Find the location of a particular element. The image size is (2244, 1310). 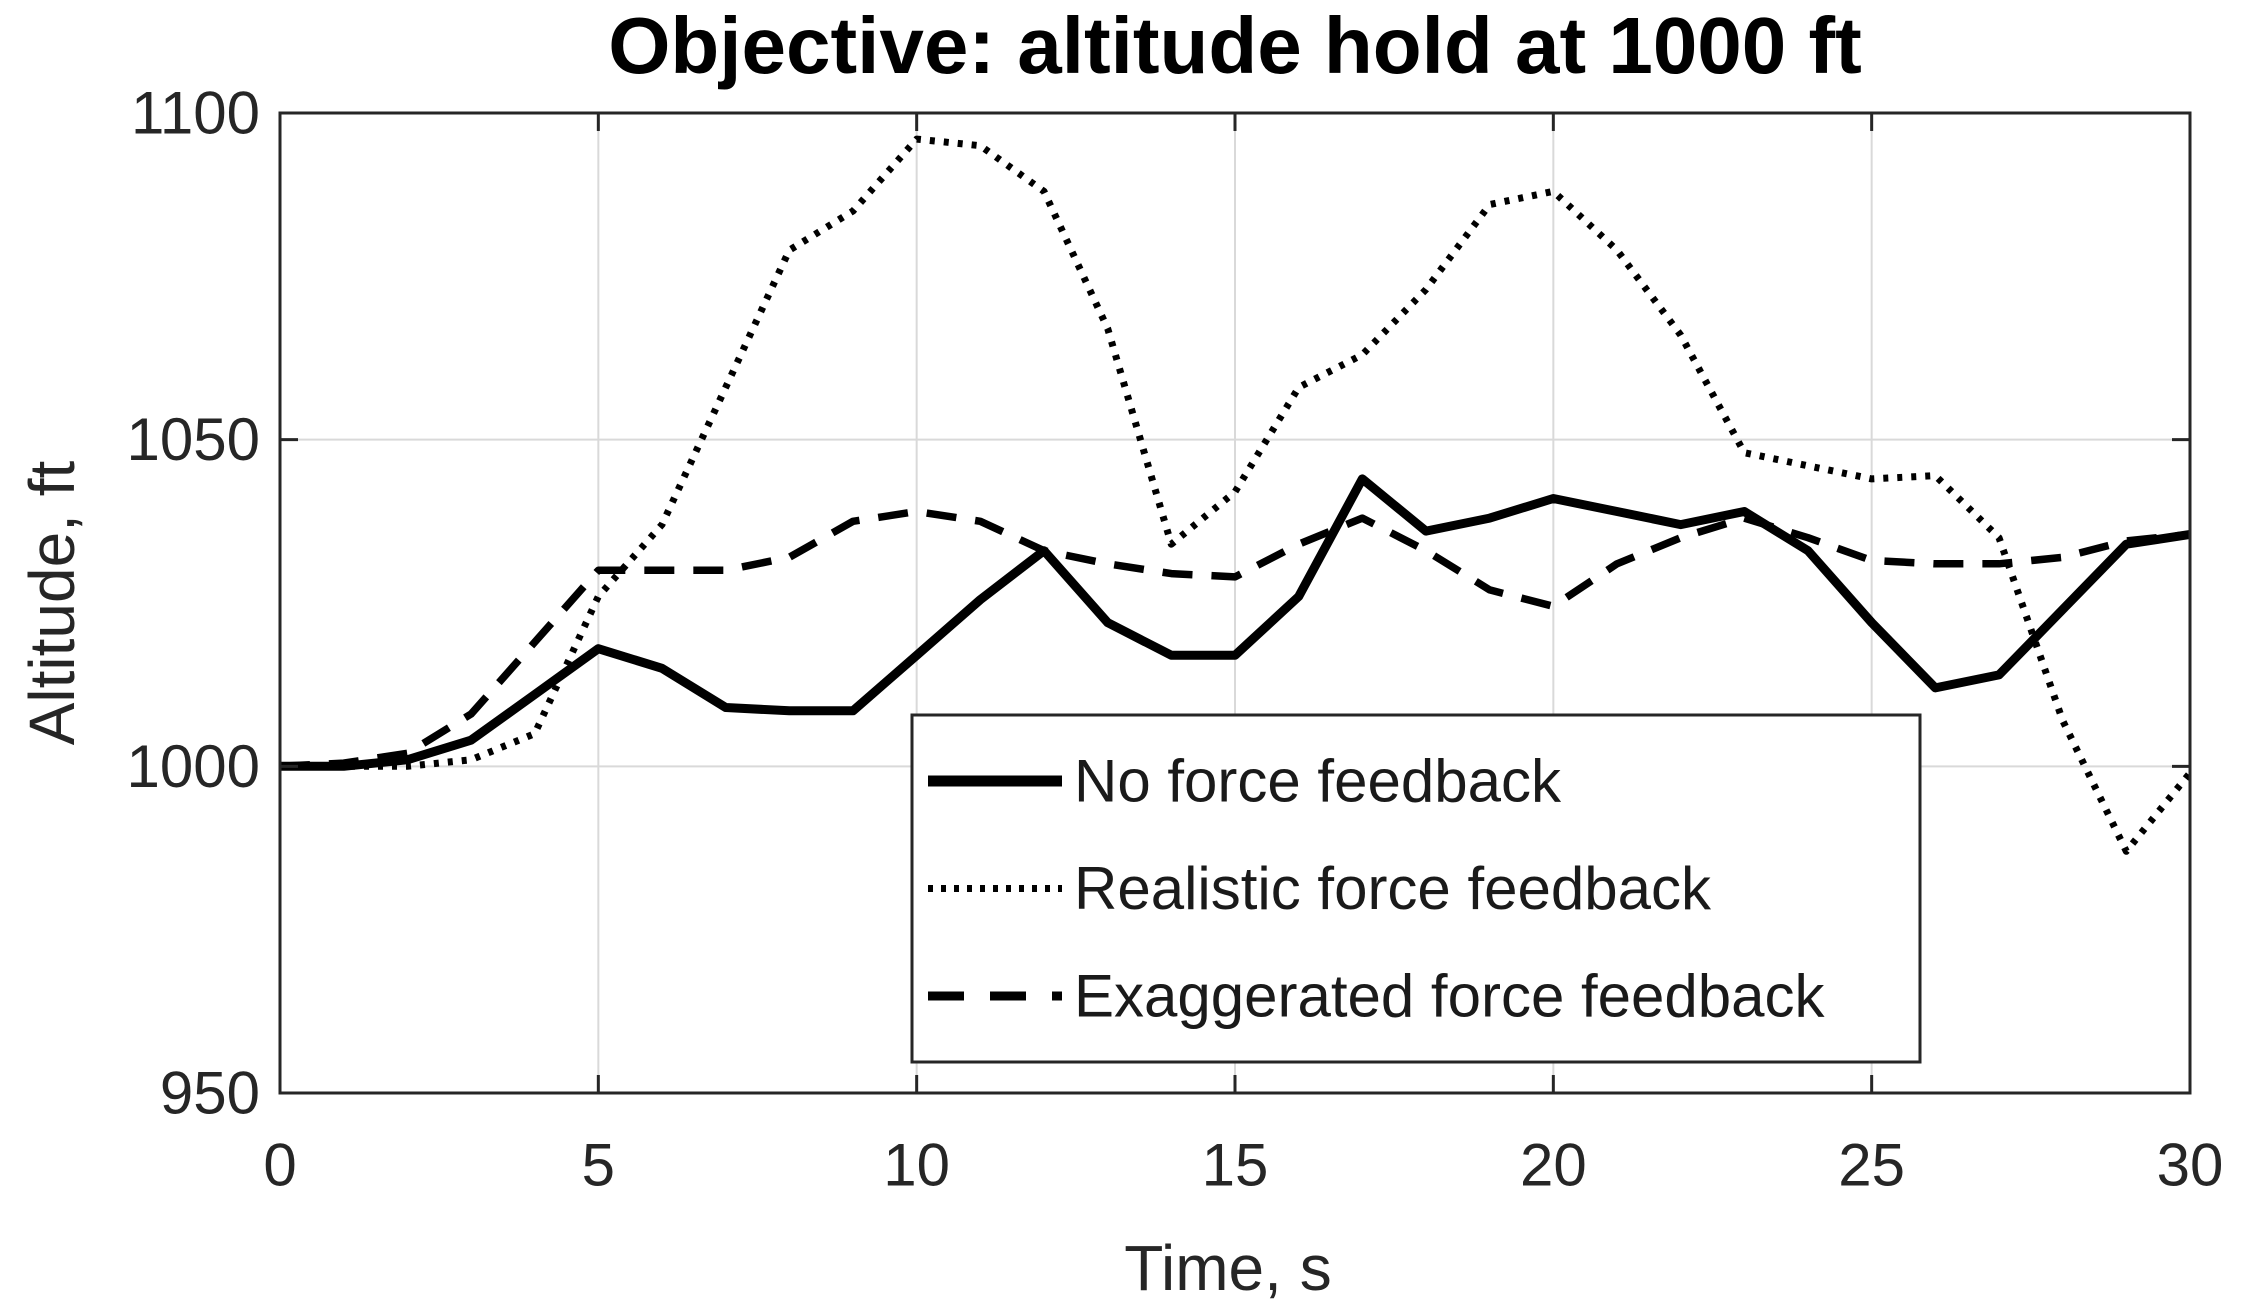

y-tick-label-1100: 1100 is located at coordinates (195, 113).